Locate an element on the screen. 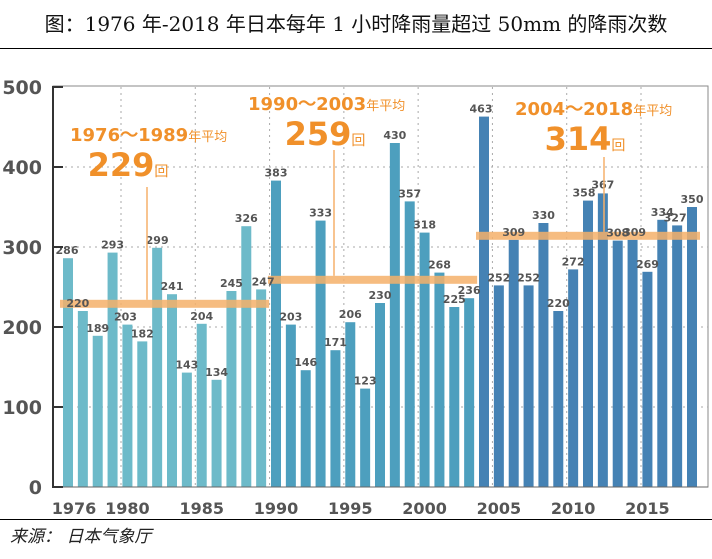 This screenshot has height=559, width=712. value-label-2015: 269 is located at coordinates (647, 264).